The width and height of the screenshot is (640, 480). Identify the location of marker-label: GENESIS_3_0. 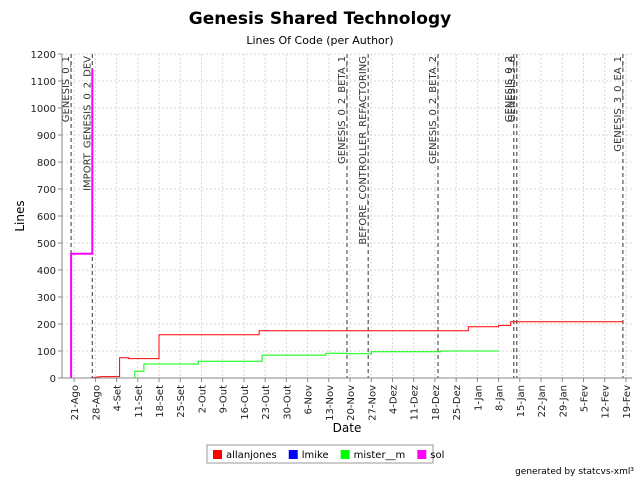
(512, 89).